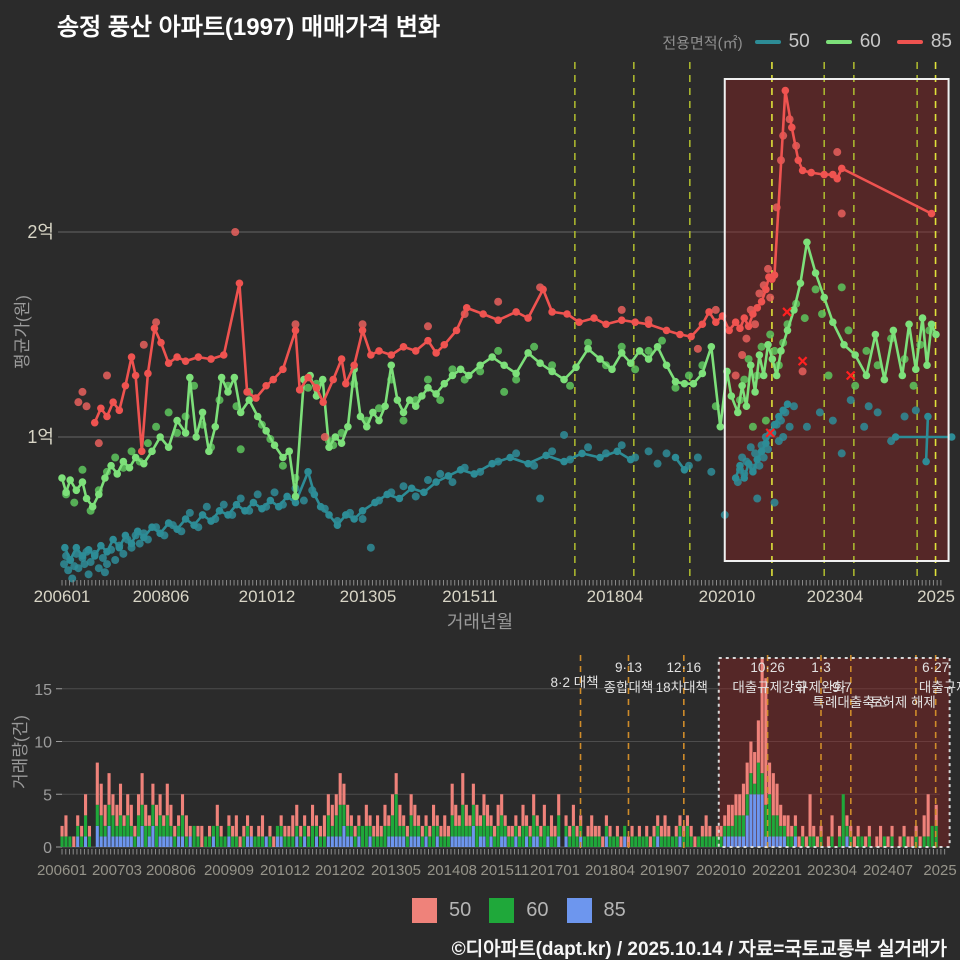  Describe the element at coordinates (229, 870) in the screenshot. I see `volume-x-tick-label: 200909` at that location.